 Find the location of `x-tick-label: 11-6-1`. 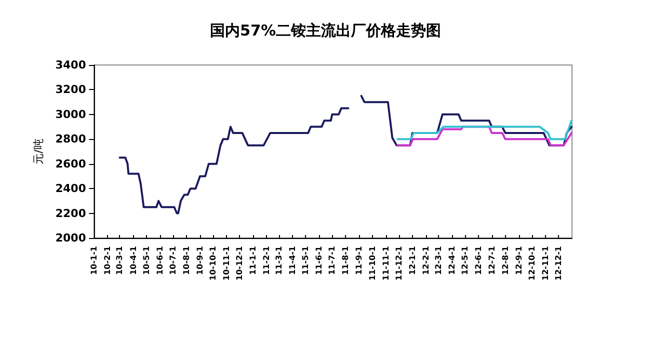

x-tick-label: 11-6-1 is located at coordinates (319, 260).